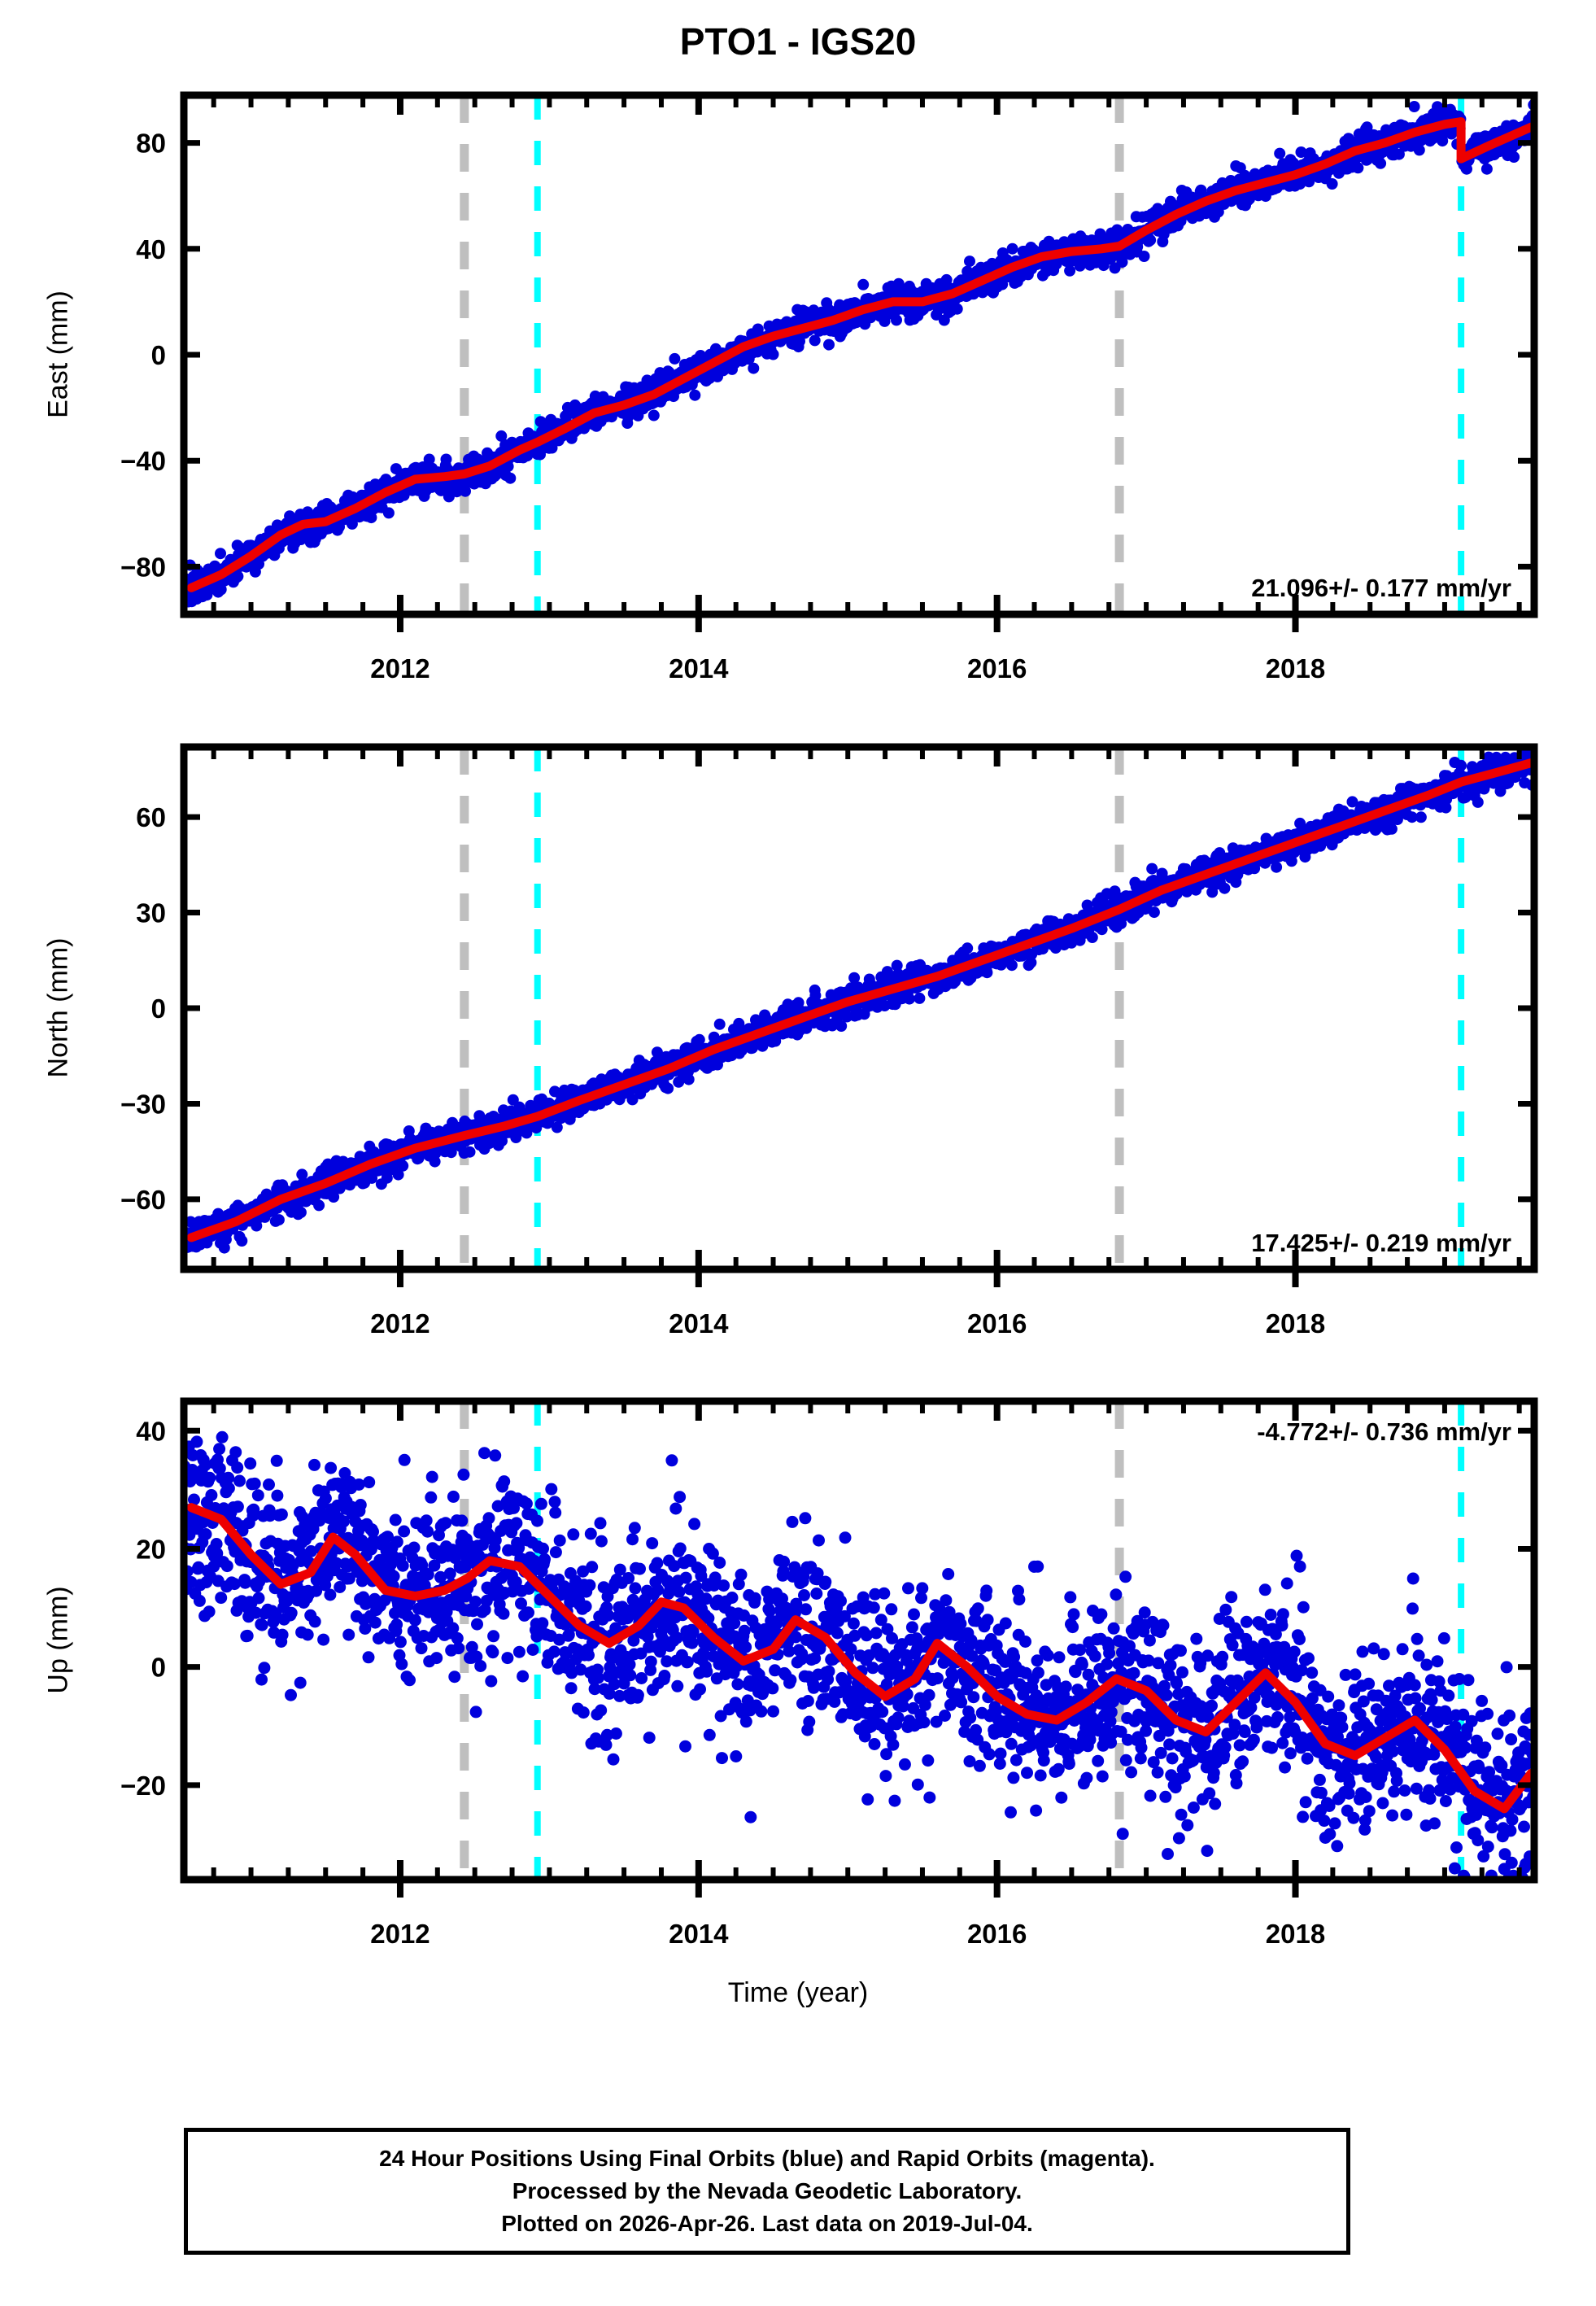  Describe the element at coordinates (151, 249) in the screenshot. I see `y-tick-label-east-1: 40` at that location.